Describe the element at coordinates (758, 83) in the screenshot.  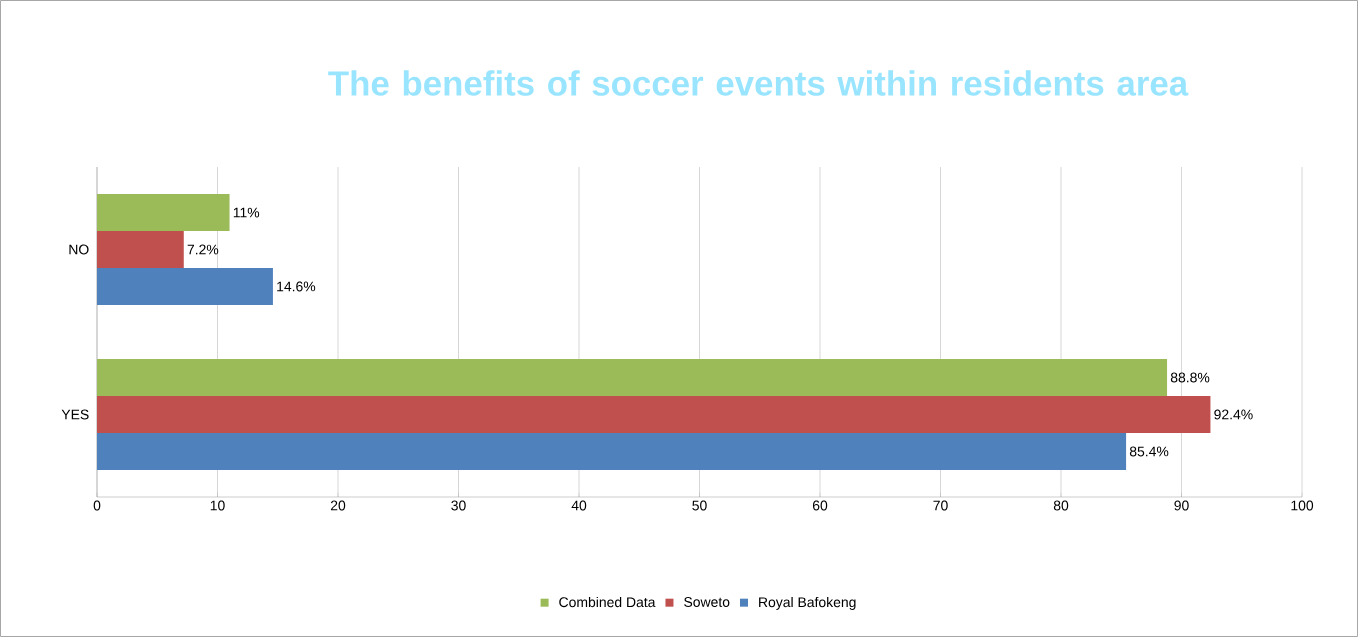
I see `chart-title: The benefits of soccer events within residents area` at that location.